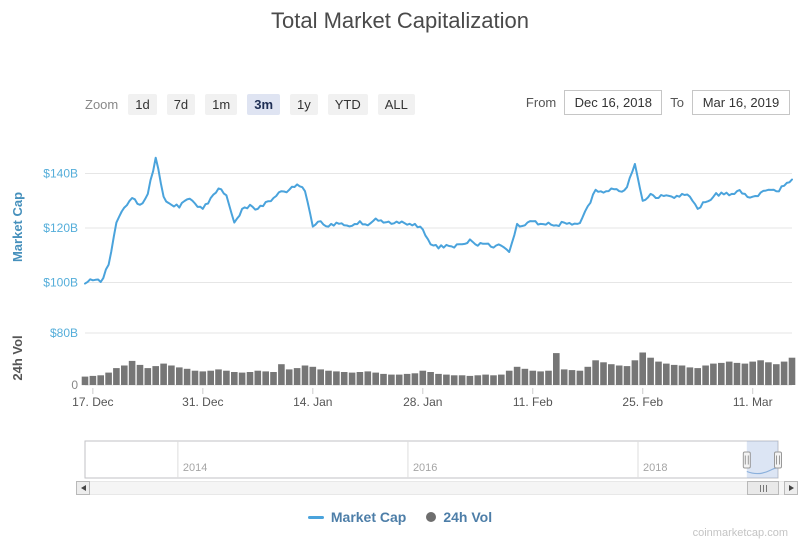 This screenshot has width=800, height=550. What do you see at coordinates (64, 333) in the screenshot?
I see `volume-ytick-label: $80B` at bounding box center [64, 333].